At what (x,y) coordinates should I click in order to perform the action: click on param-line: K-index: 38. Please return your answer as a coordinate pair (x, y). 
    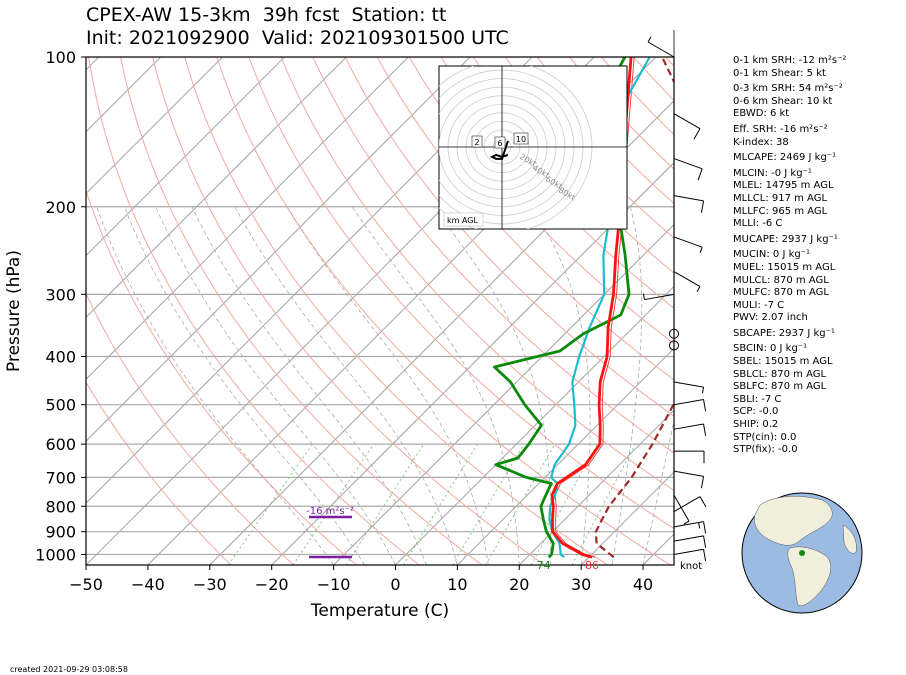
    Looking at the image, I should click on (761, 142).